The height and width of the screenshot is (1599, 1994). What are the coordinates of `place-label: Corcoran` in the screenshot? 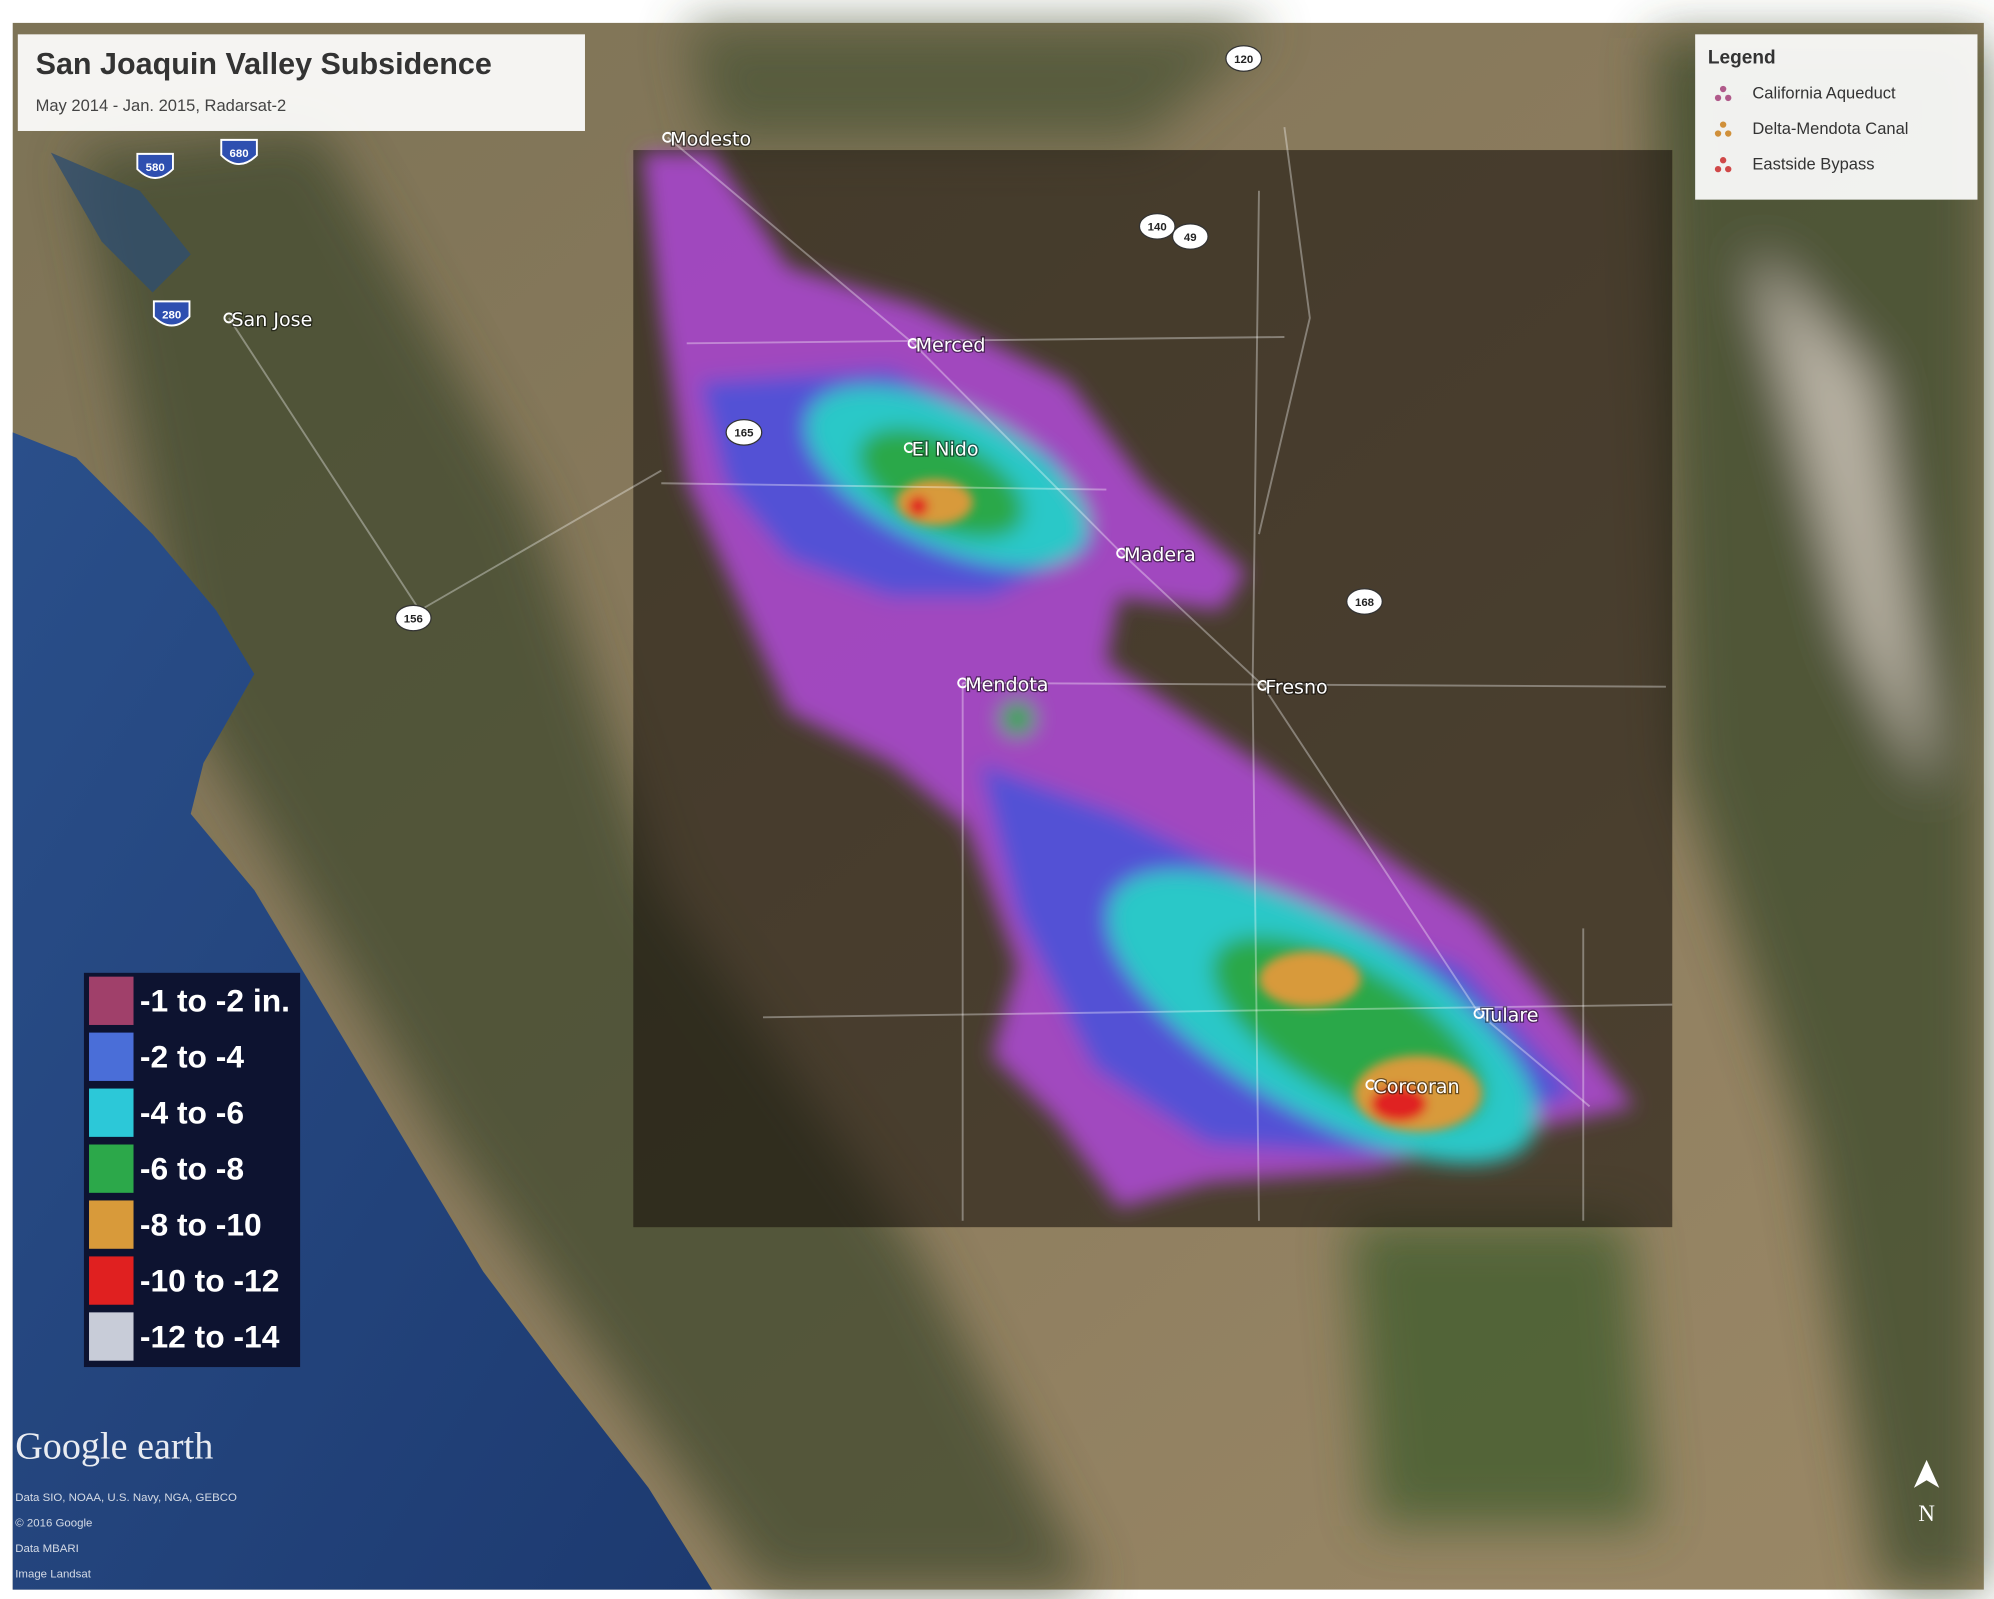 It's located at (1416, 1087).